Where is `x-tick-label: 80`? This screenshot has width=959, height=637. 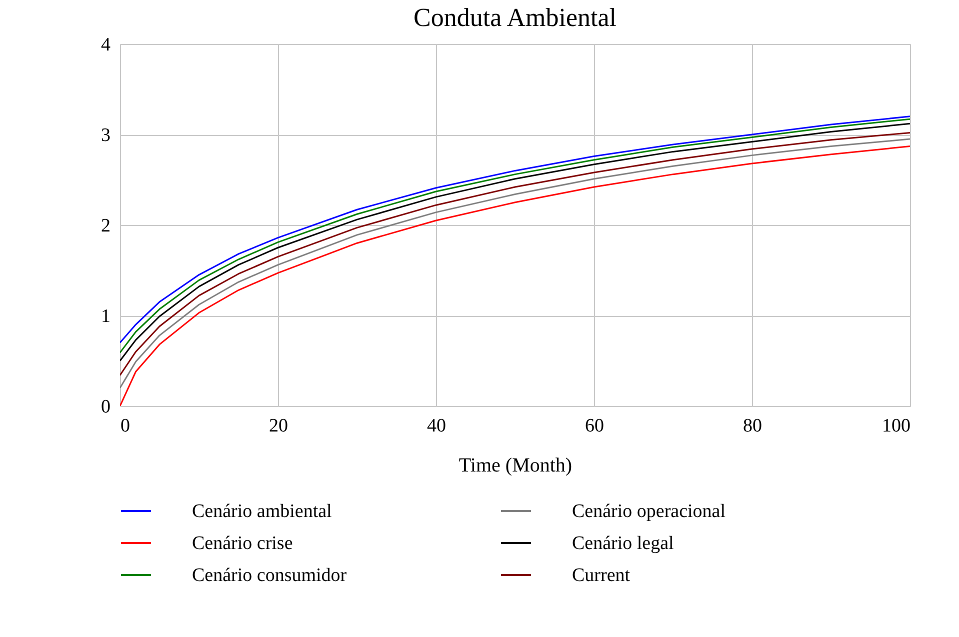 x-tick-label: 80 is located at coordinates (752, 426).